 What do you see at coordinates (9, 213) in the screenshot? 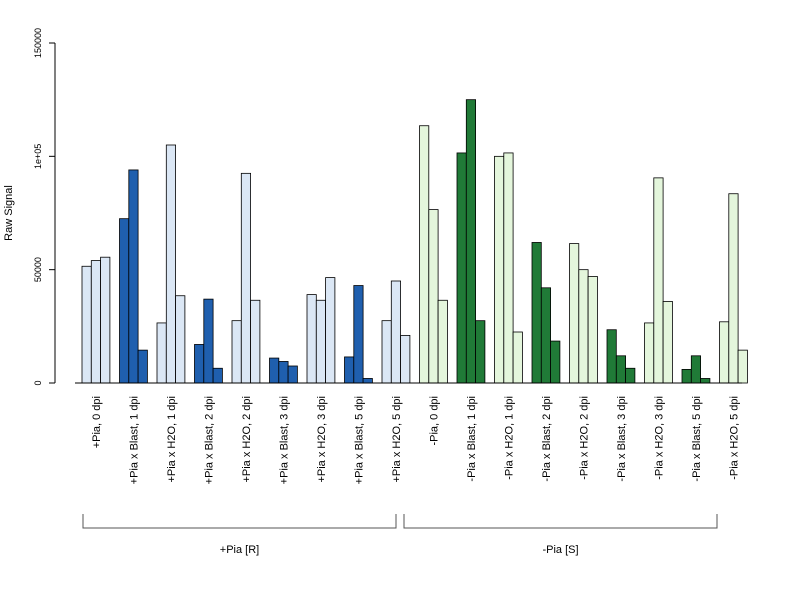
I see `y-axis-label: Raw Signal` at bounding box center [9, 213].